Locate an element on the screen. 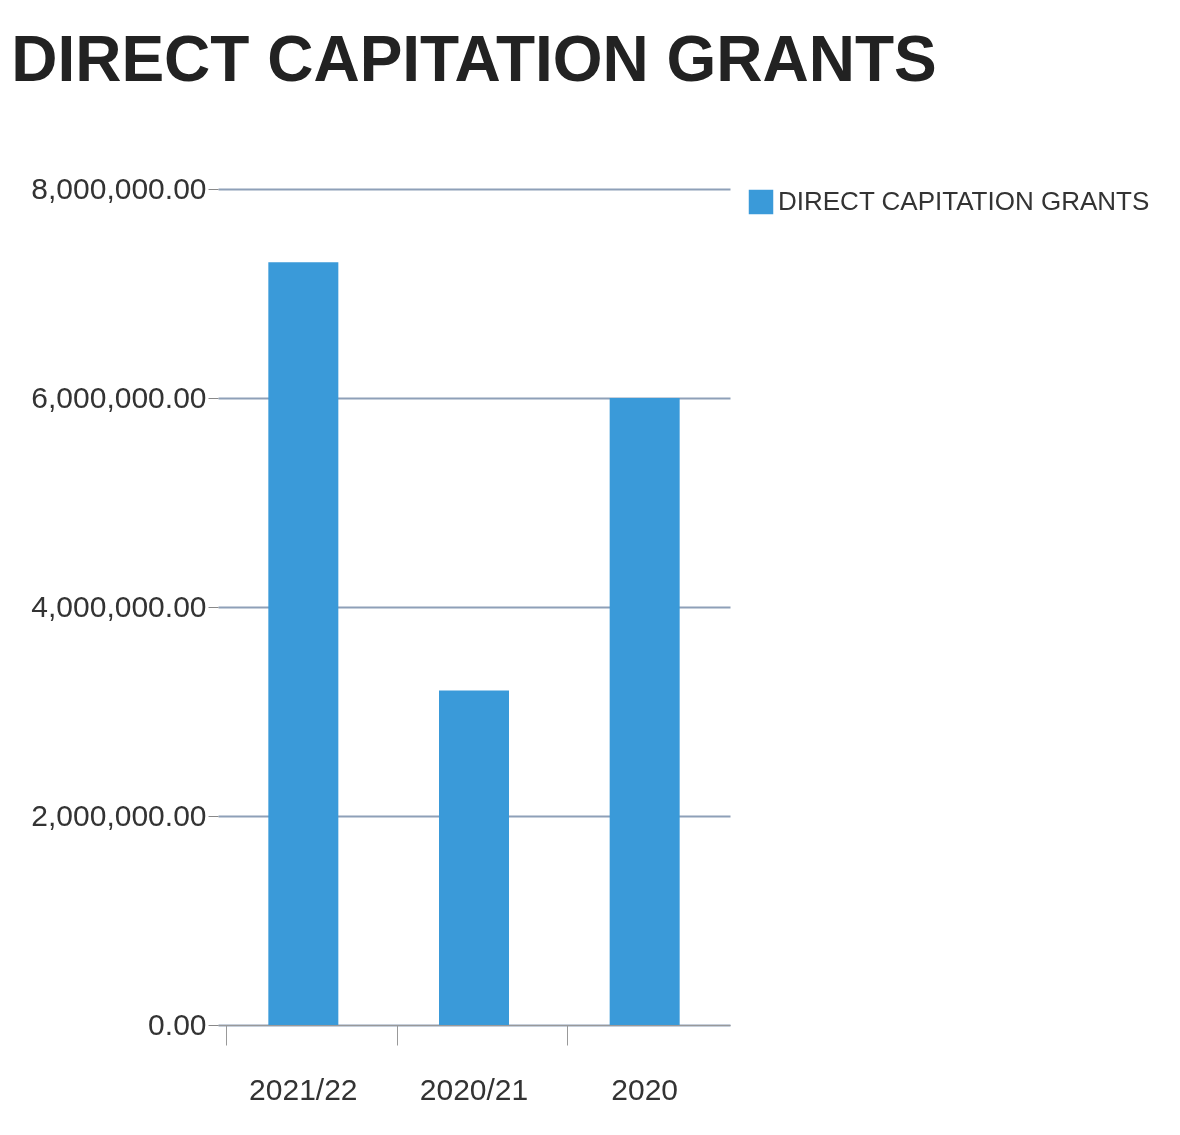  y-tick-label: 6,000,000.00 is located at coordinates (119, 397).